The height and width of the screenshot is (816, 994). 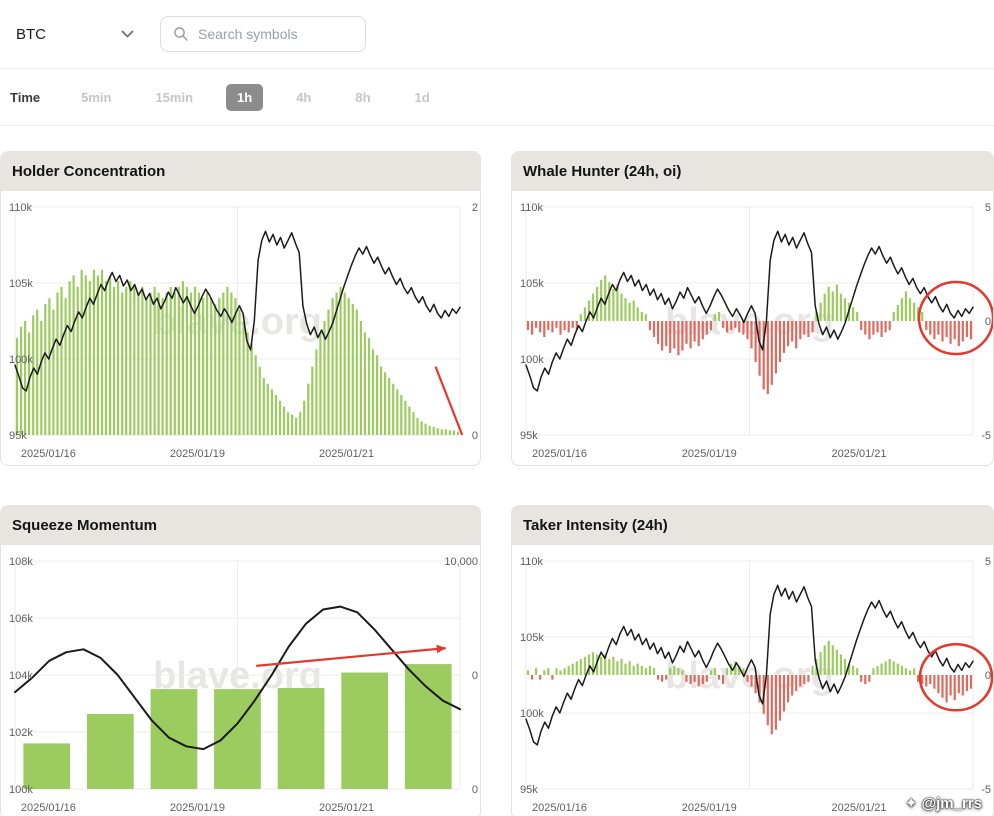 I want to click on svg-text: 2, so click(x=475, y=208).